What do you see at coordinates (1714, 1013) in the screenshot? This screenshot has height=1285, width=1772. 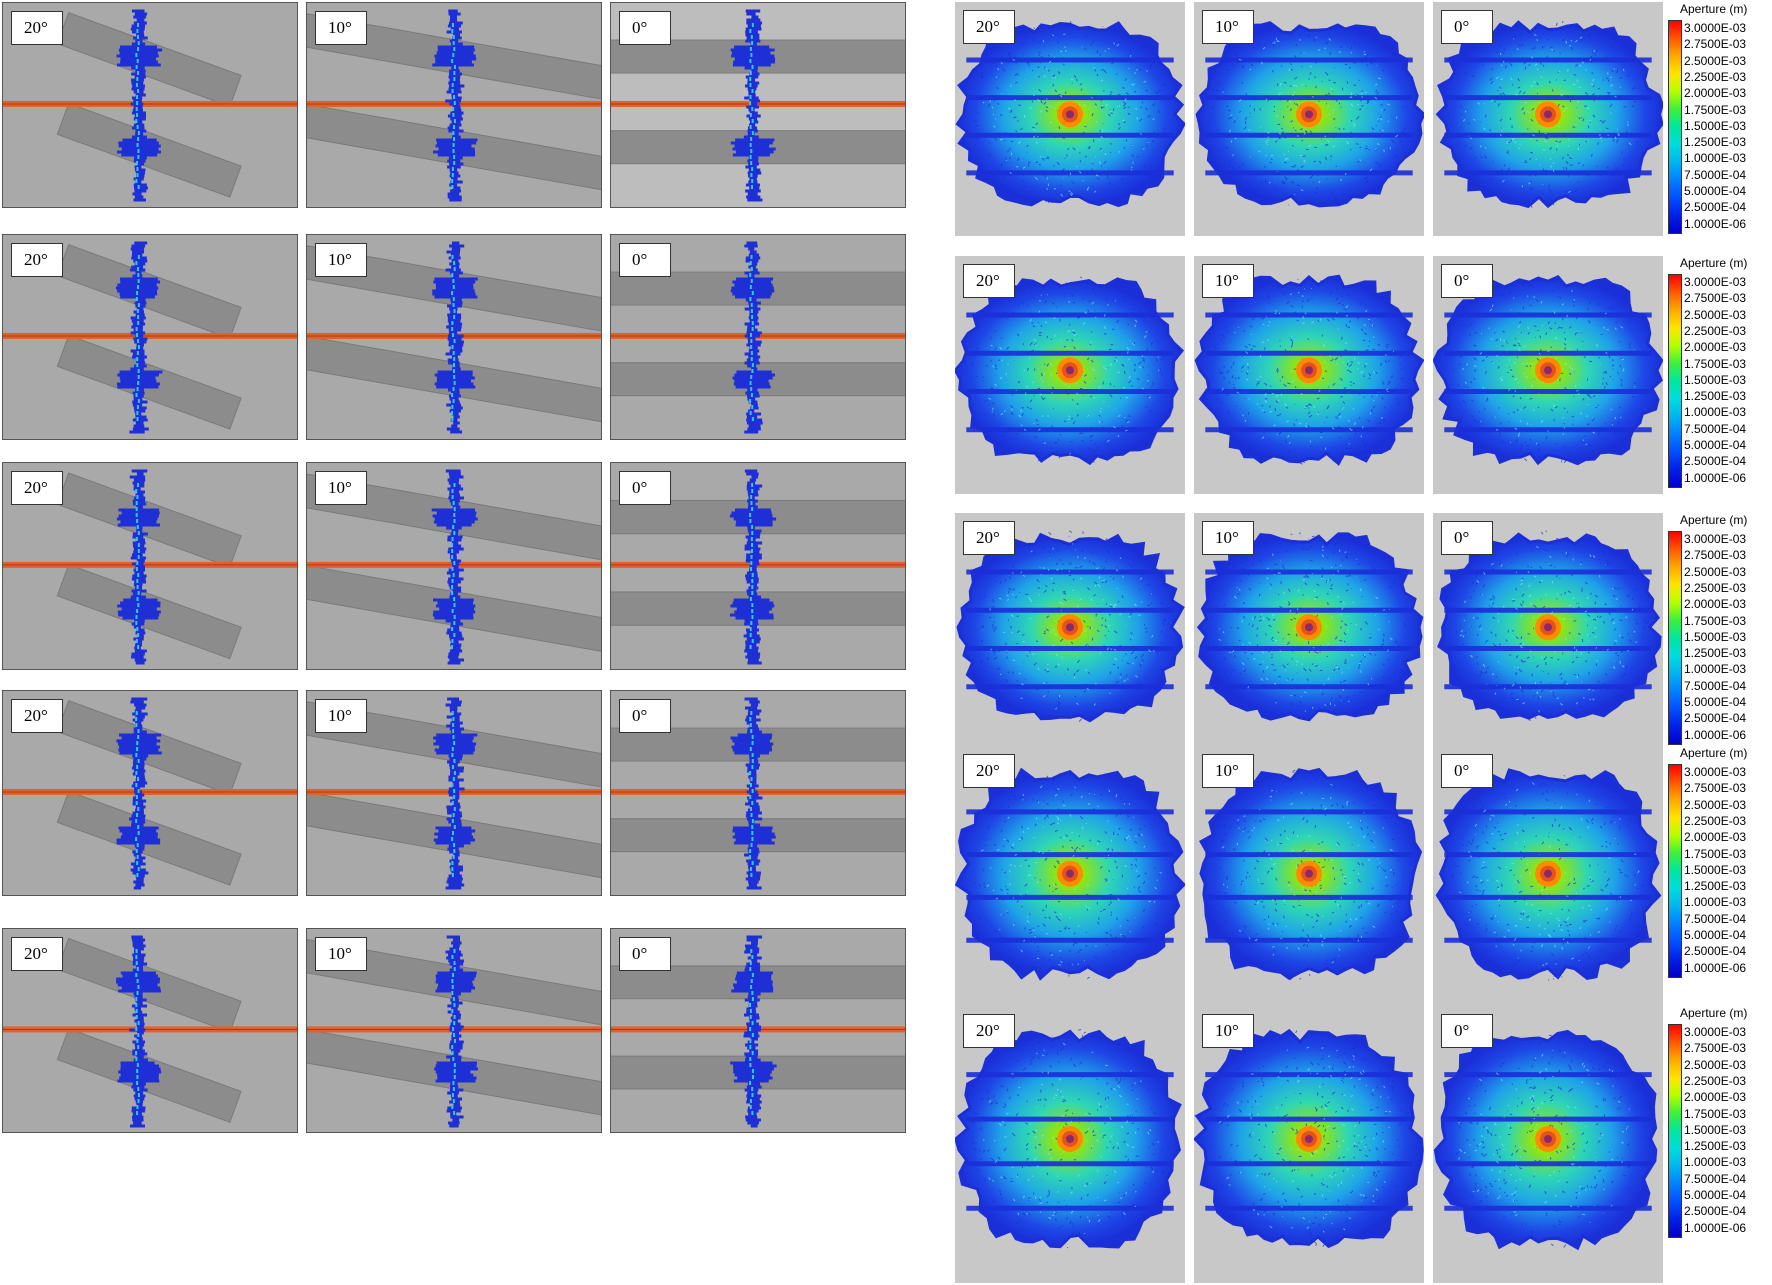 I see `colorbar-title: Aperture (m)` at bounding box center [1714, 1013].